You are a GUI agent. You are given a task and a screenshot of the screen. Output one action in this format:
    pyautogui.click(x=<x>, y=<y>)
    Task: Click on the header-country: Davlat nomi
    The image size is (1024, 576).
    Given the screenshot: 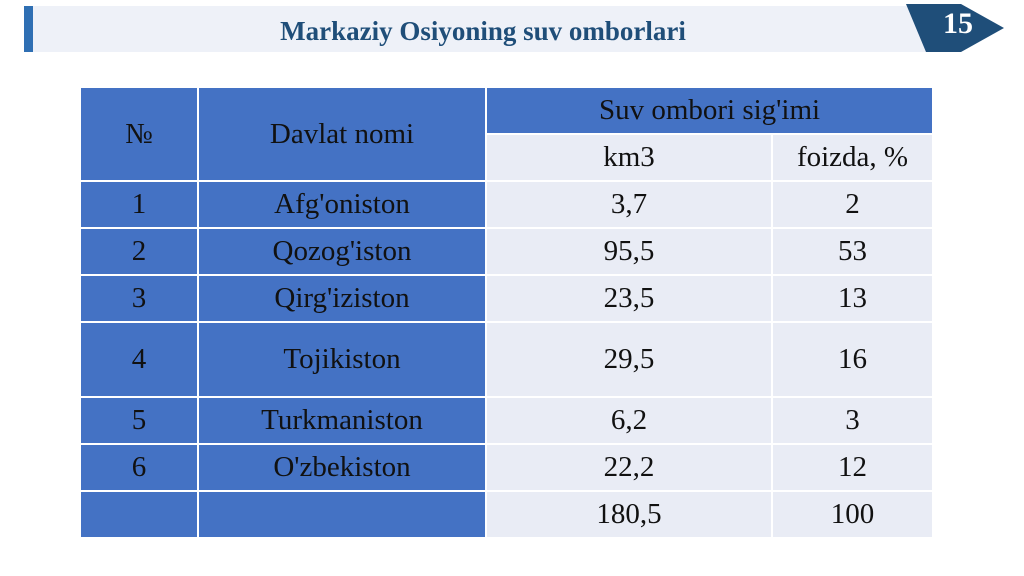 What is the action you would take?
    pyautogui.click(x=342, y=134)
    